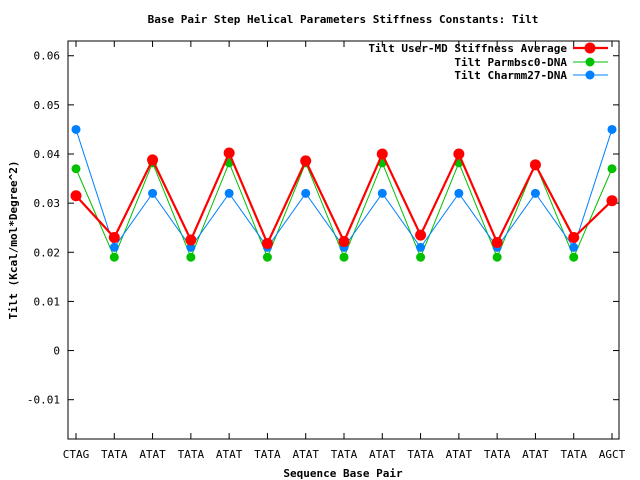  I want to click on y-tick-label: 0.01, so click(47, 301).